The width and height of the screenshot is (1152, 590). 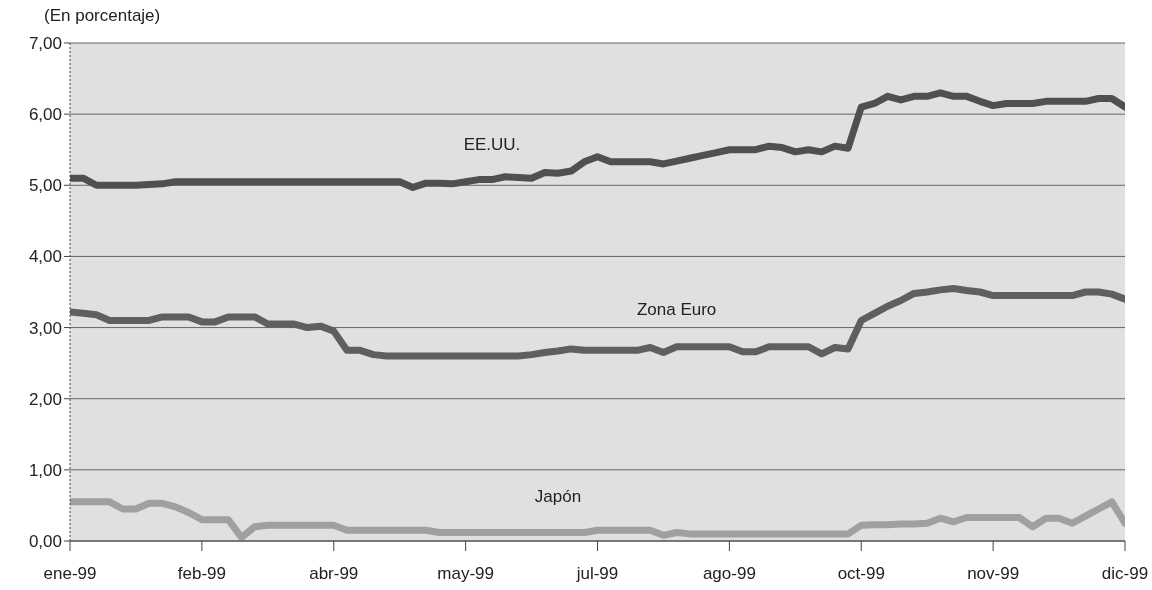 I want to click on x-tick-label: oct-99, so click(x=861, y=574).